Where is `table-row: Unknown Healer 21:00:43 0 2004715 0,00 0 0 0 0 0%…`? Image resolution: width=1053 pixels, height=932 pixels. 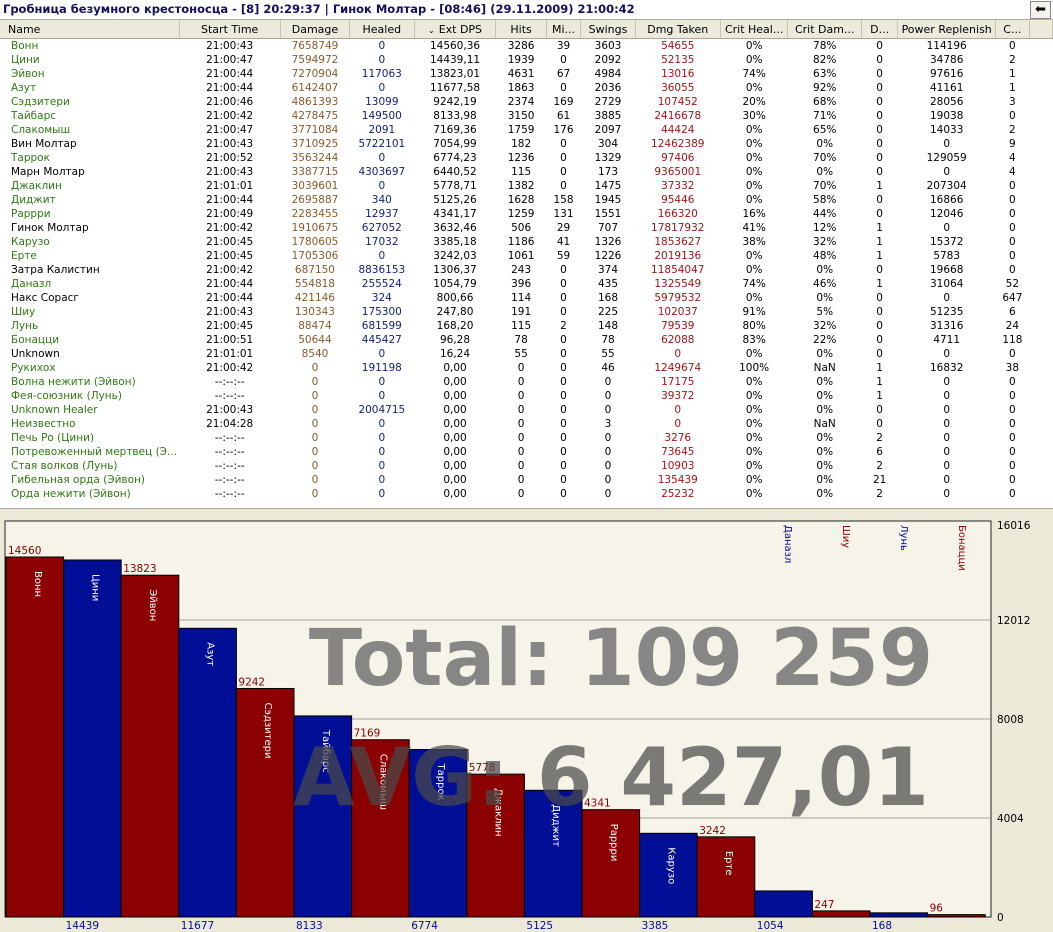 table-row: Unknown Healer 21:00:43 0 2004715 0,00 0 0 0 0 0%… is located at coordinates (526, 410).